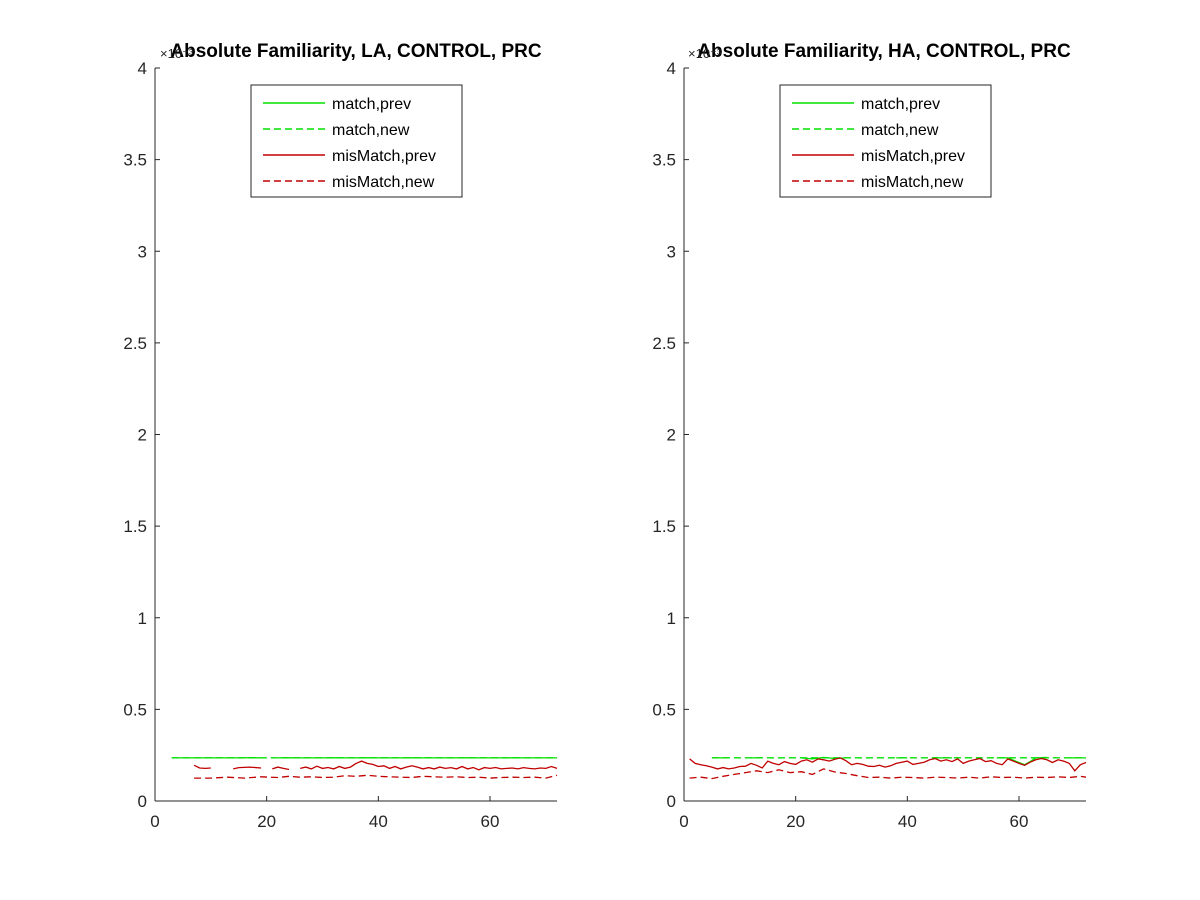 The height and width of the screenshot is (900, 1200). What do you see at coordinates (884, 51) in the screenshot?
I see `chart-title: Absolute Familiarity, HA, CONTROL, PRC` at bounding box center [884, 51].